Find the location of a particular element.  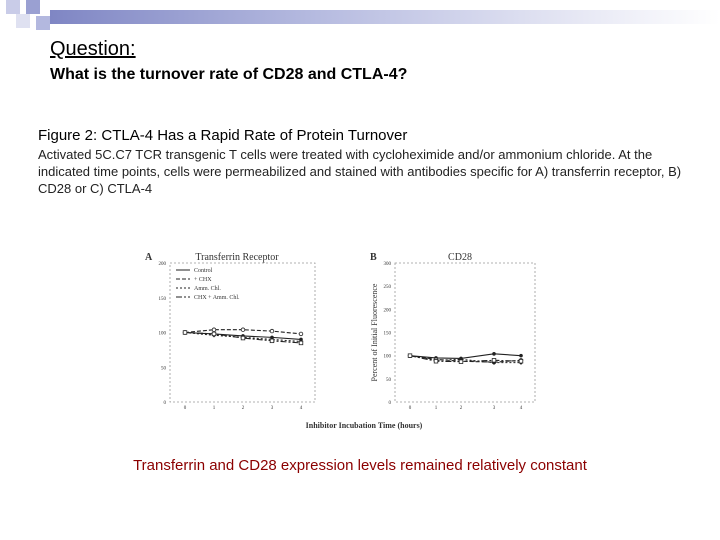

legend-label: Amm. Chl. is located at coordinates (207, 289).